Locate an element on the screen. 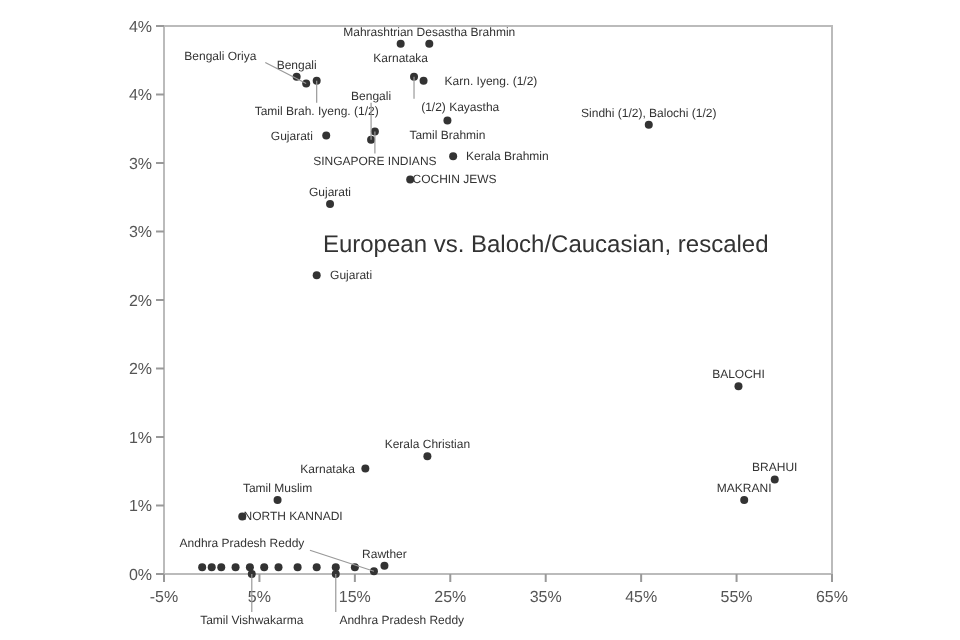  x-tick-label: 5% is located at coordinates (259, 597).